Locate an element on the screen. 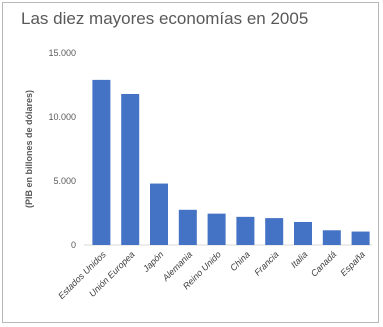 The height and width of the screenshot is (327, 383). x-tick-label: China is located at coordinates (240, 261).